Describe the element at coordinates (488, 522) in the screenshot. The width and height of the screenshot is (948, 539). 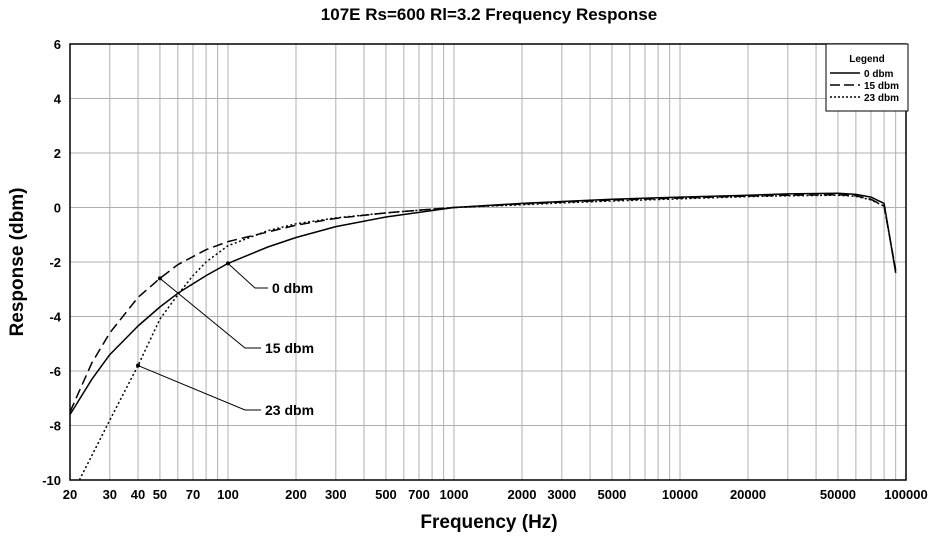
I see `x-axis-label: Frequency (Hz)` at that location.